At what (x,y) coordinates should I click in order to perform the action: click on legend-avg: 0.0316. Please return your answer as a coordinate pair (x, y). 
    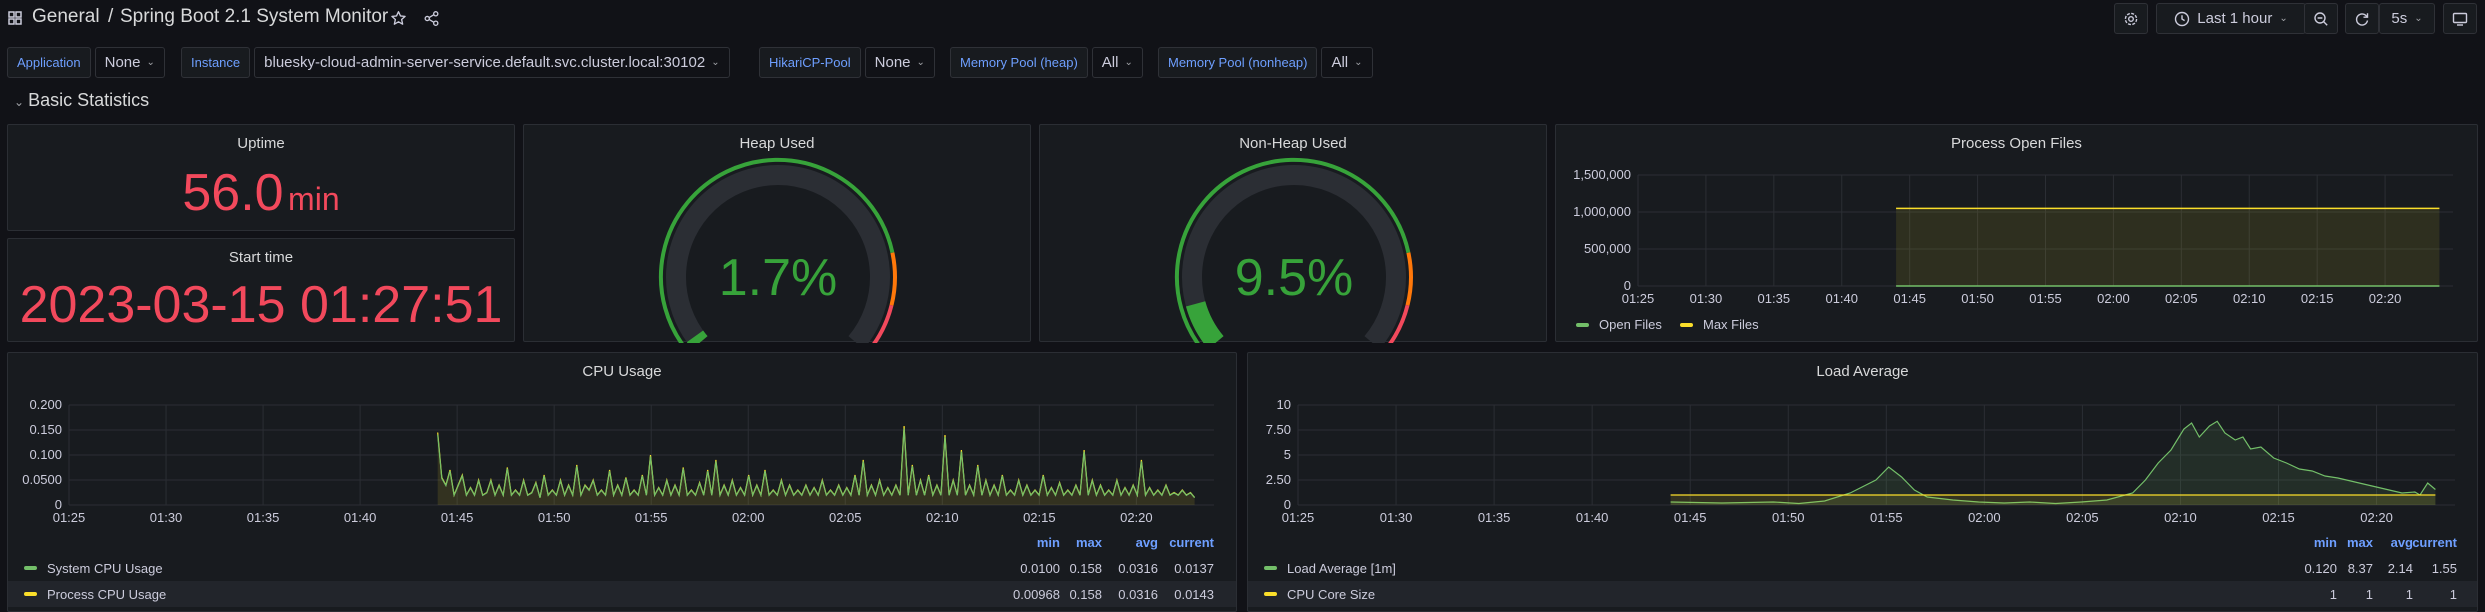
    Looking at the image, I should click on (1138, 594).